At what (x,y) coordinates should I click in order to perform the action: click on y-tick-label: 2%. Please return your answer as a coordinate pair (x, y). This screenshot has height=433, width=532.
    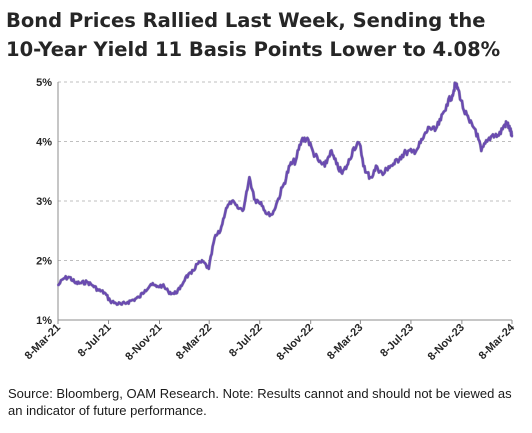
    Looking at the image, I should click on (44, 262).